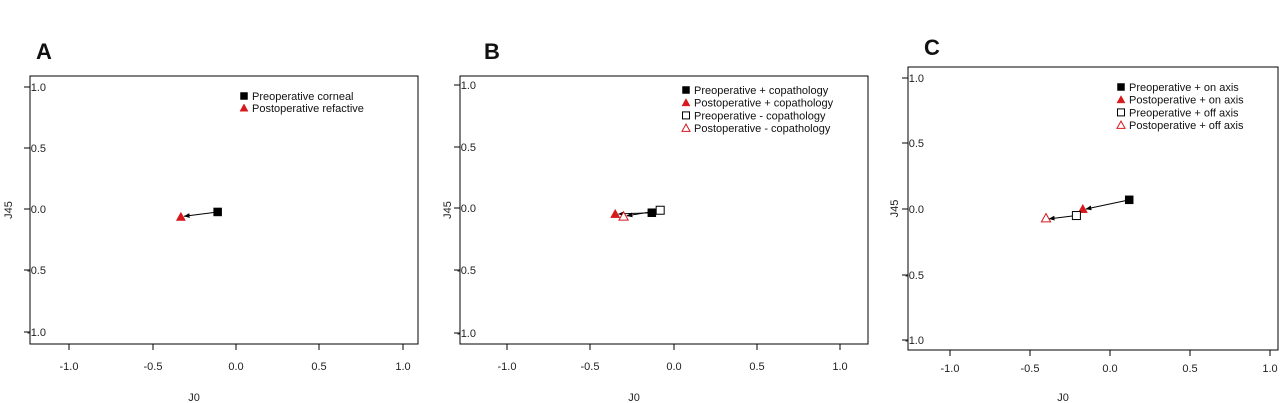 The image size is (1280, 403). Describe the element at coordinates (492, 51) in the screenshot. I see `panel-letter: B` at that location.